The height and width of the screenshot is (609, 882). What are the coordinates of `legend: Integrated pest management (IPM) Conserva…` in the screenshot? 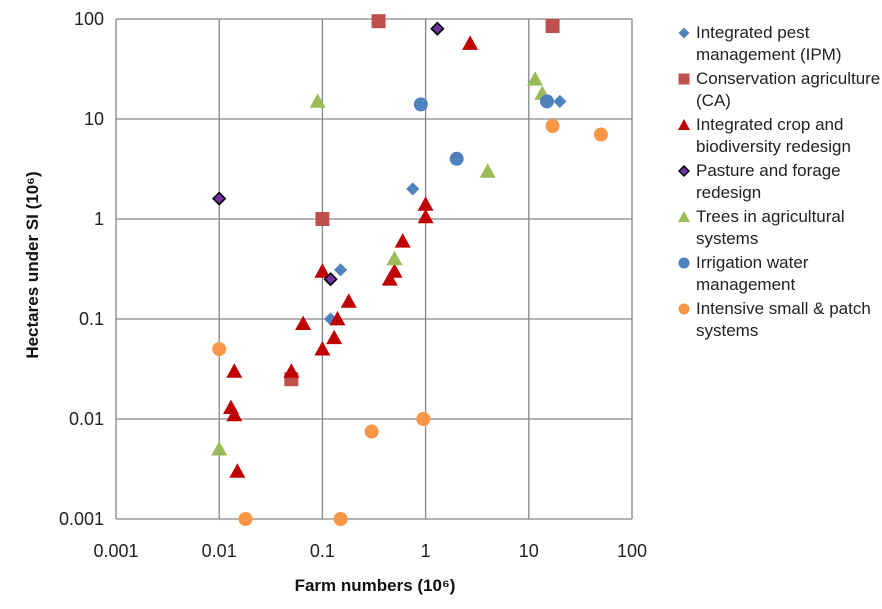 It's located at (779, 183).